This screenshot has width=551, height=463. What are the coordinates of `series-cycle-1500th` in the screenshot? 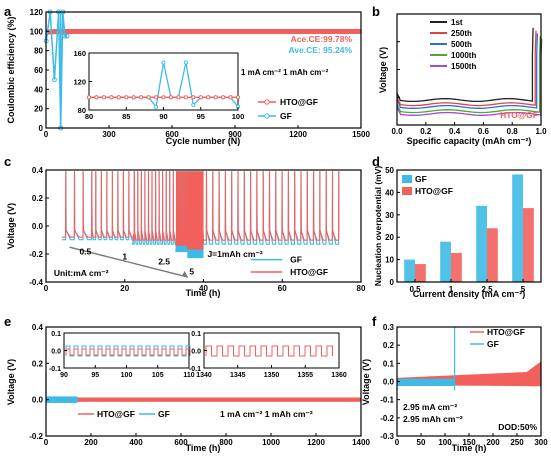 It's located at (469, 77).